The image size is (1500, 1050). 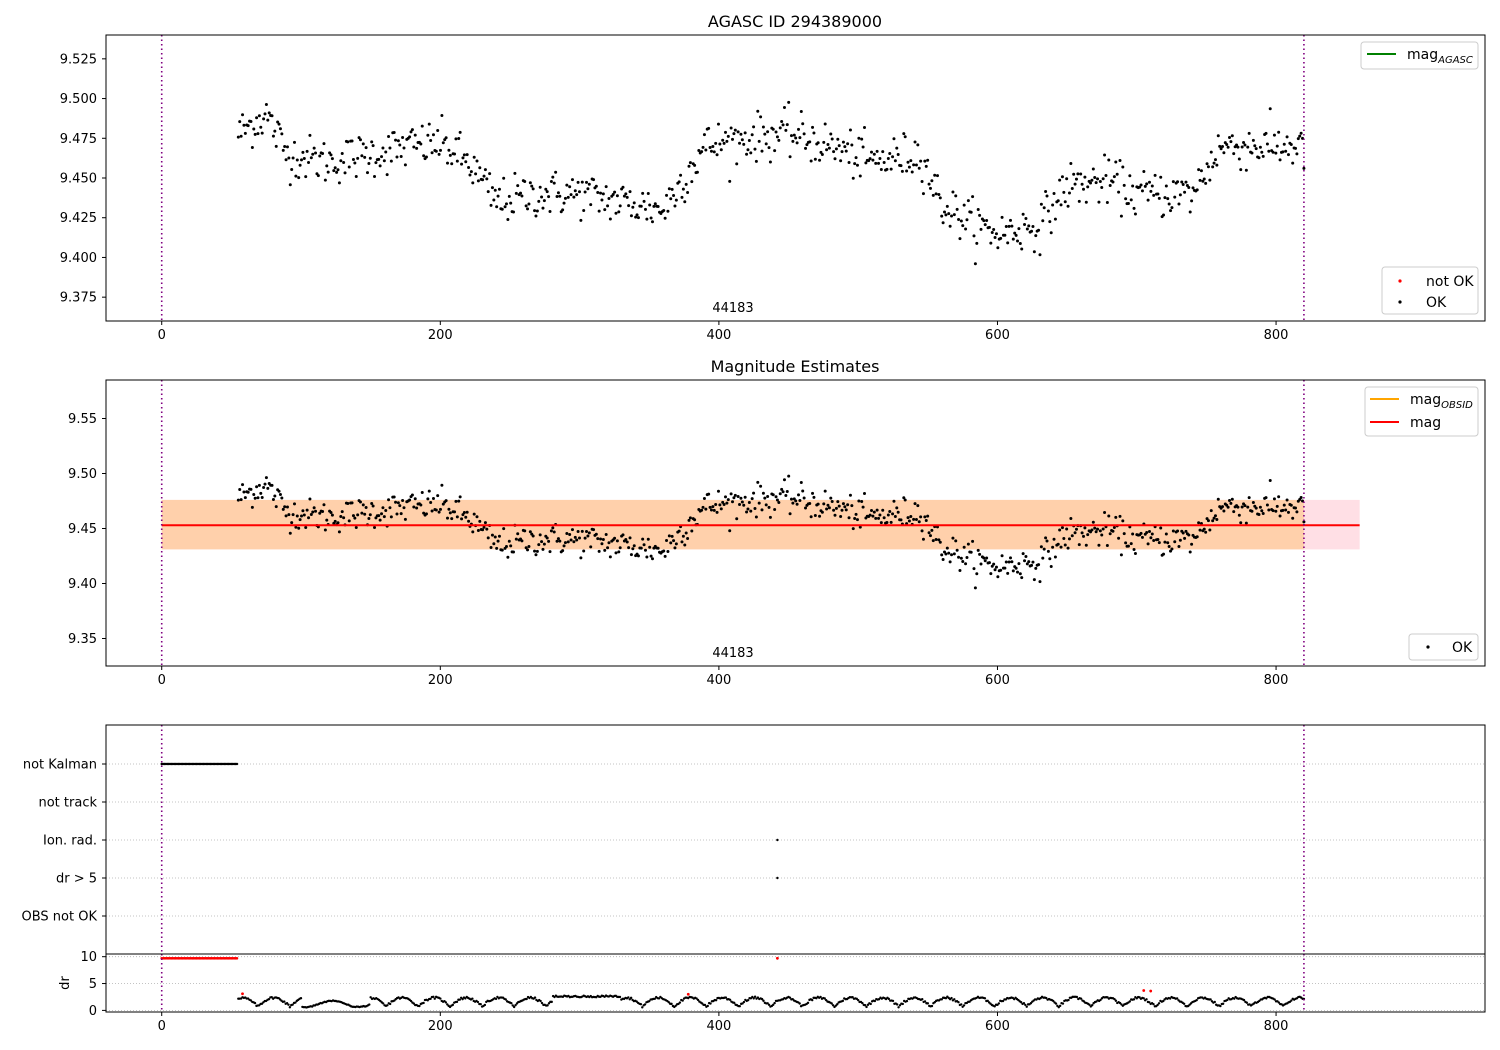 I want to click on y-tick-label-4: 5, so click(x=93, y=984).